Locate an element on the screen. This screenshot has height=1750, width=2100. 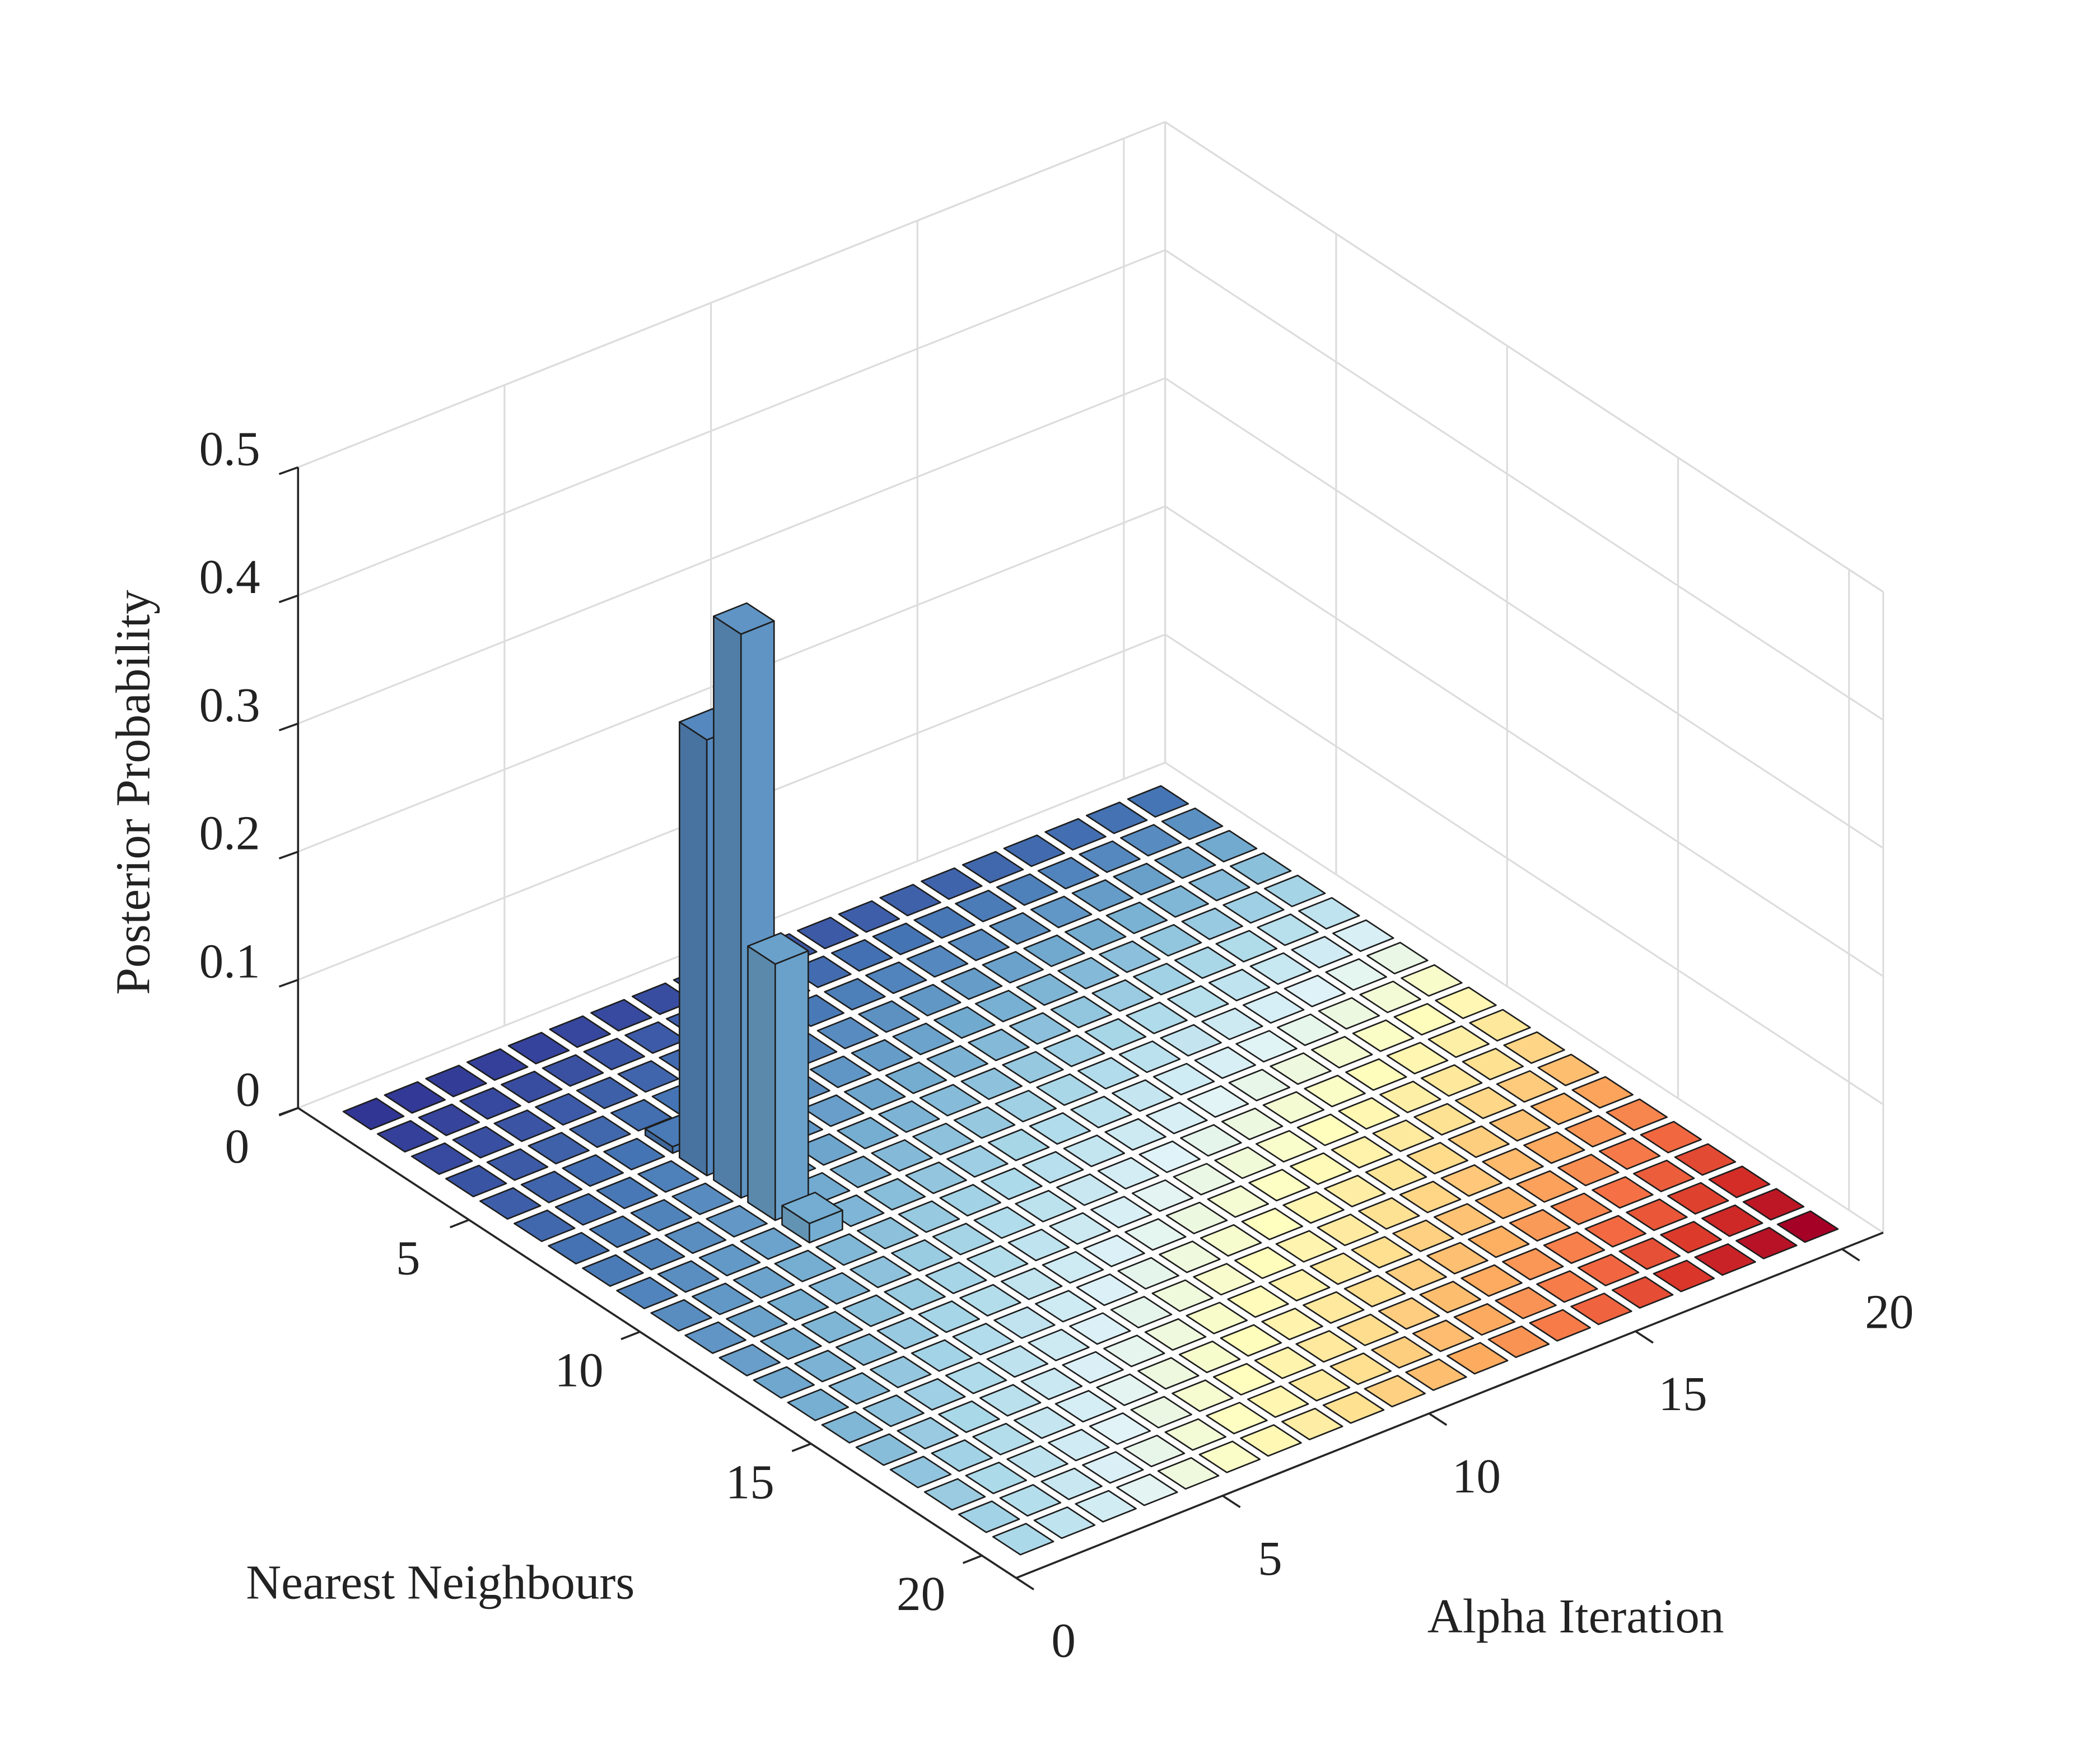
y-tick-label: 20 is located at coordinates (921, 1594).